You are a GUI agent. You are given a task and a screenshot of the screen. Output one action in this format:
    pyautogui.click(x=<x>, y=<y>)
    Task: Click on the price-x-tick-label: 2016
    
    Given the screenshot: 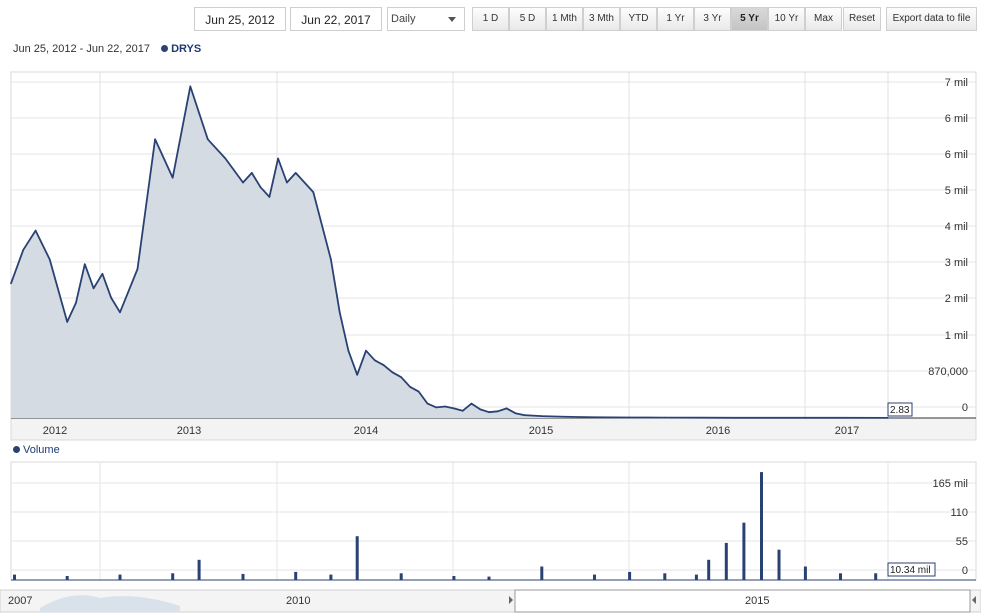 What is the action you would take?
    pyautogui.click(x=718, y=431)
    